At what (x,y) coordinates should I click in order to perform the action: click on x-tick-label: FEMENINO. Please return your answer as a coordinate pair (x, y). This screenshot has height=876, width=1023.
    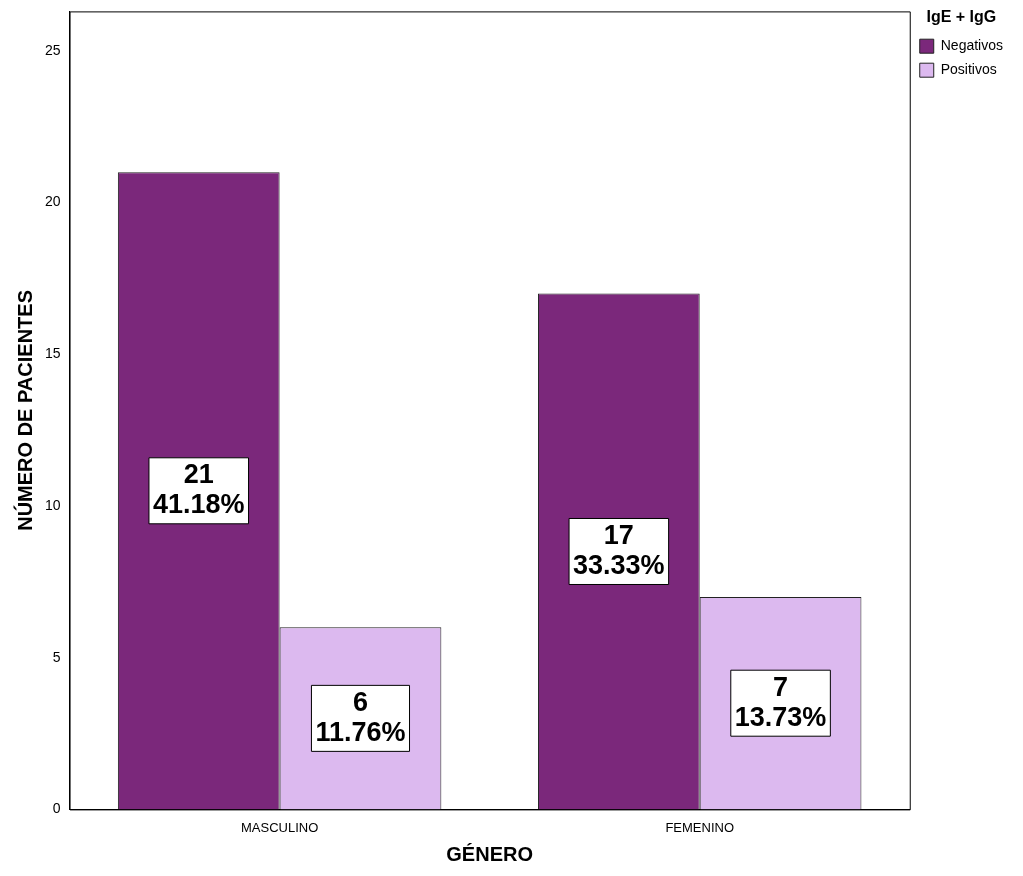
    Looking at the image, I should click on (700, 827).